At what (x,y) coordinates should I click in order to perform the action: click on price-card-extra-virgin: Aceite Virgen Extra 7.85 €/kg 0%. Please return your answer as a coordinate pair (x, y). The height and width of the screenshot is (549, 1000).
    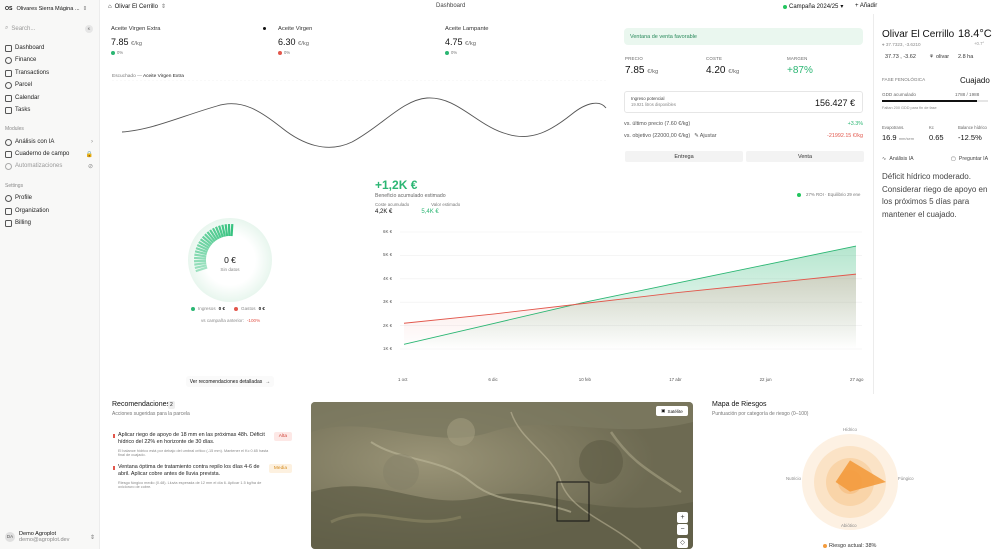
    Looking at the image, I should click on (171, 40).